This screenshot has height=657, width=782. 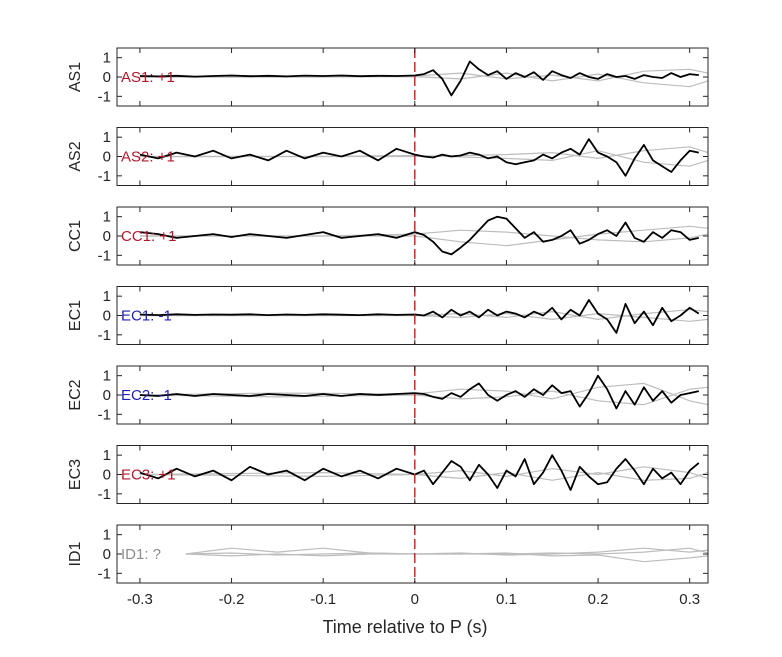 What do you see at coordinates (148, 236) in the screenshot?
I see `polarity-label: CC1: +1` at bounding box center [148, 236].